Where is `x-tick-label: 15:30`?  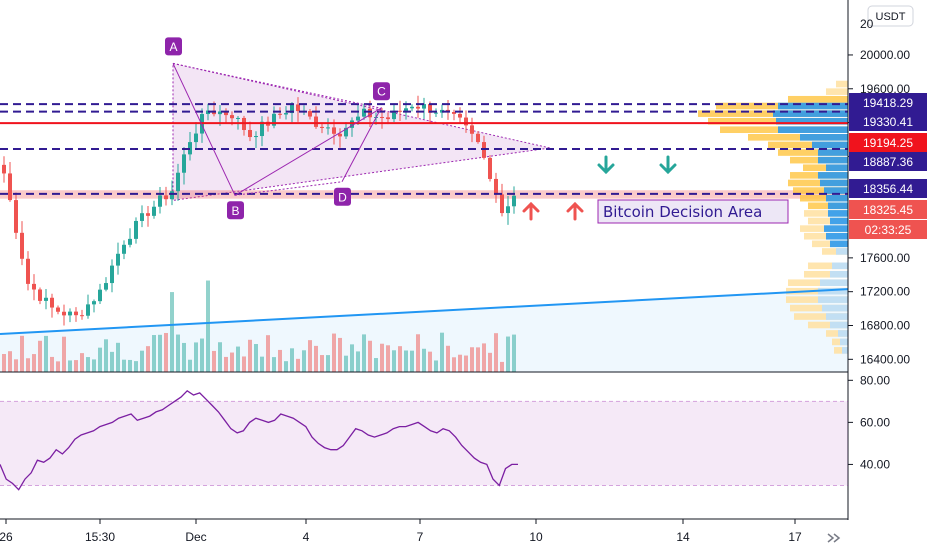 x-tick-label: 15:30 is located at coordinates (100, 537).